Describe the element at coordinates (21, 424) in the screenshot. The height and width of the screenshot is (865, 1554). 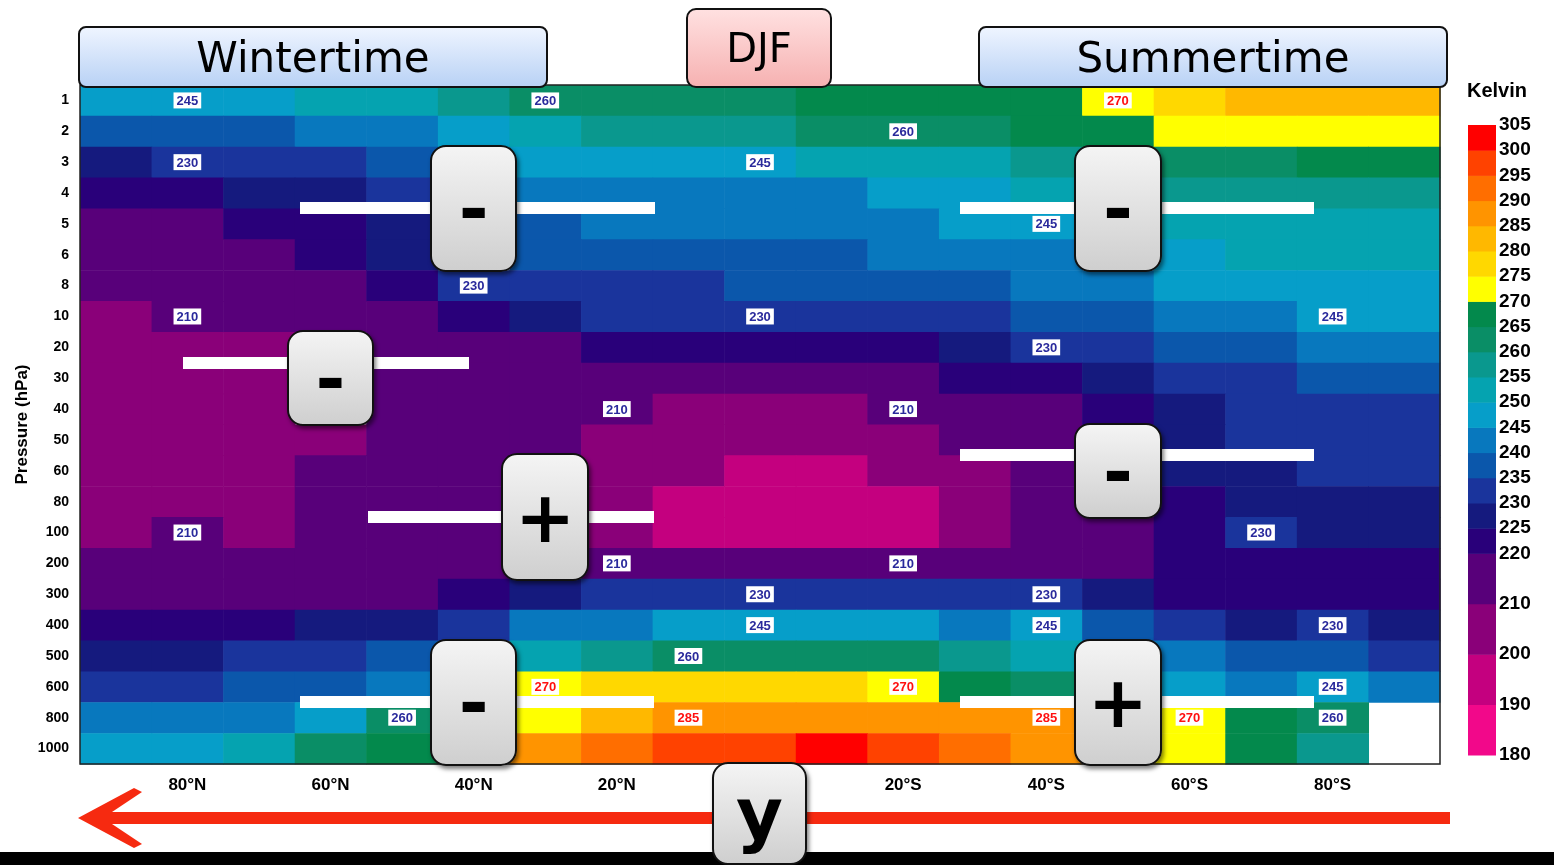
I see `y-axis-title: Pressure (hPa)` at that location.